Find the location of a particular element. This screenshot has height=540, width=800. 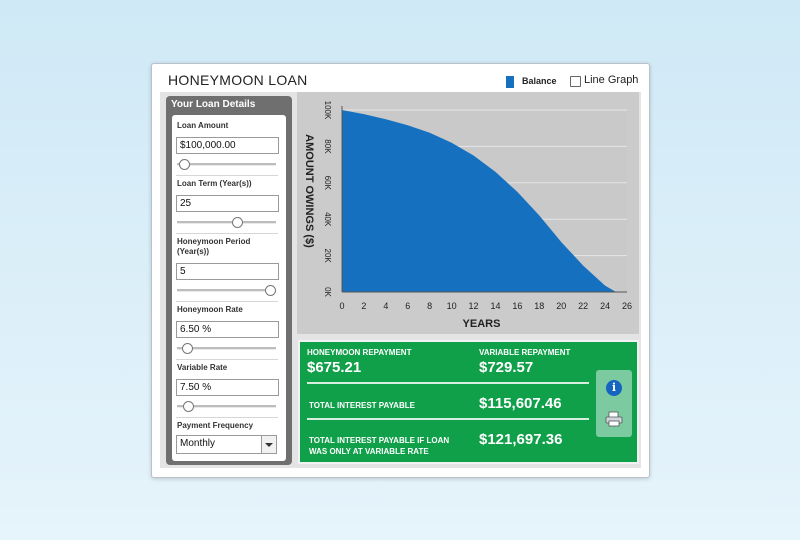

loan-amount-slider is located at coordinates (226, 164).